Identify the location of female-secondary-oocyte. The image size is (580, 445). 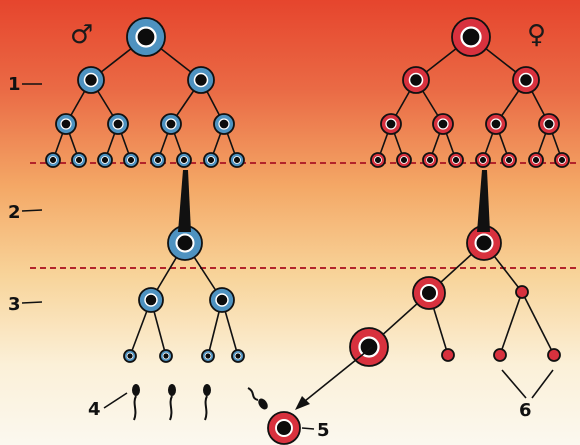
(429, 293).